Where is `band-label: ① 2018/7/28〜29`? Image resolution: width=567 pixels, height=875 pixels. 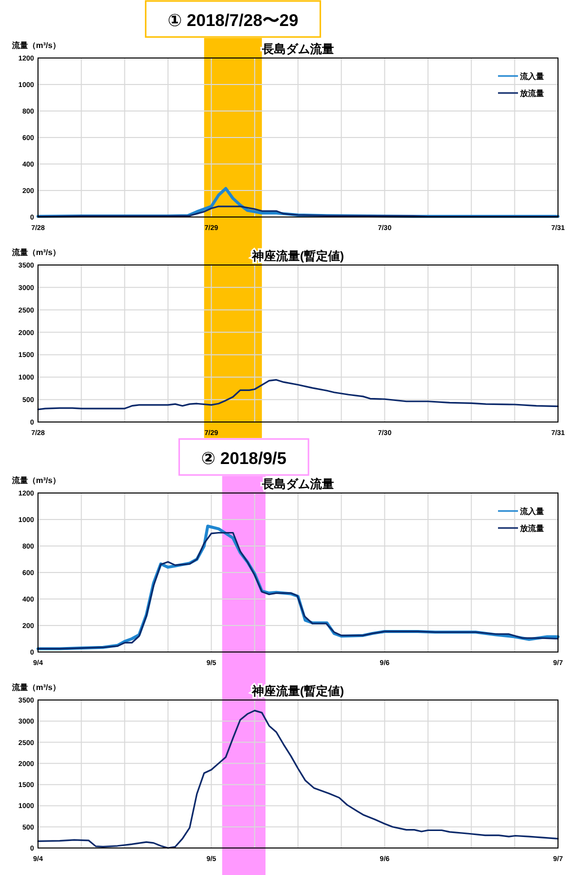 band-label: ① 2018/7/28〜29 is located at coordinates (233, 20).